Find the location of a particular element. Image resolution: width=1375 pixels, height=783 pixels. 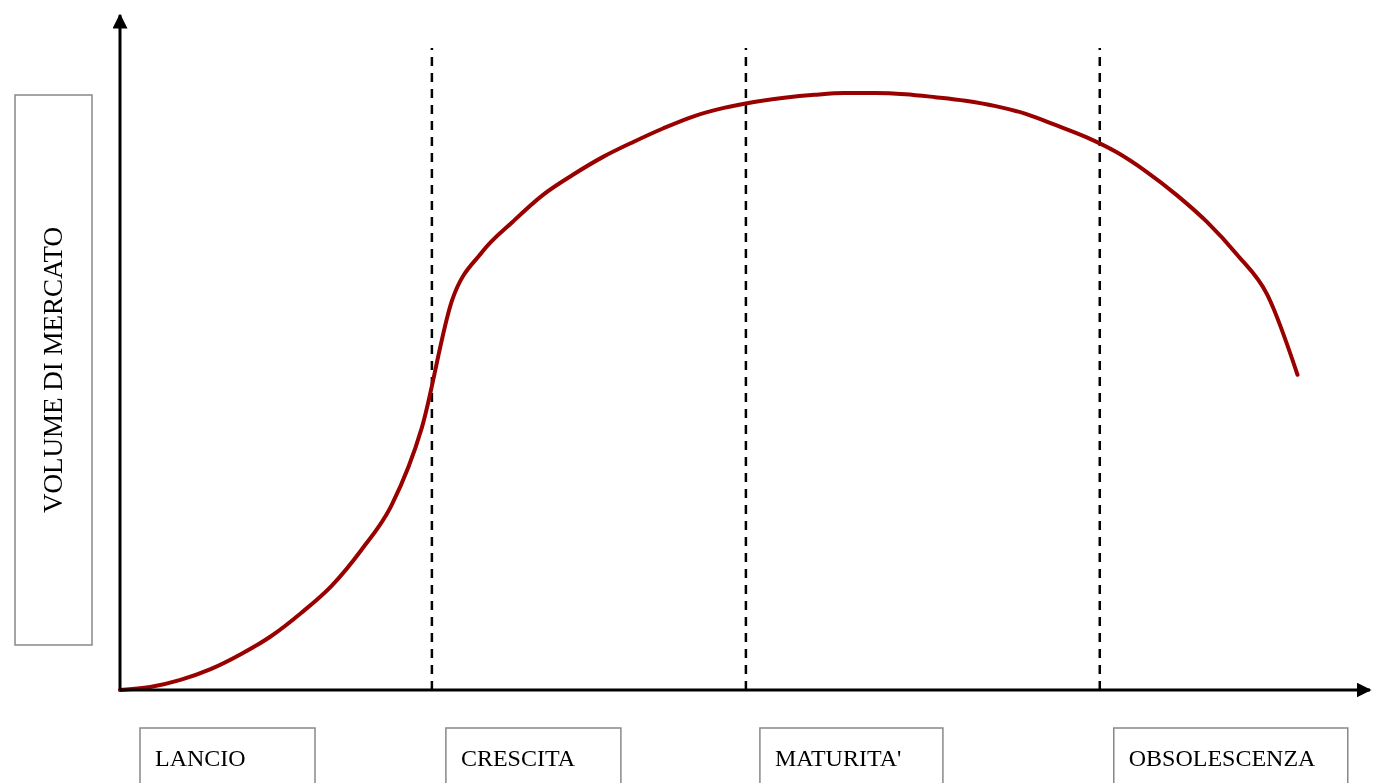

text: MATURITA' is located at coordinates (838, 758).